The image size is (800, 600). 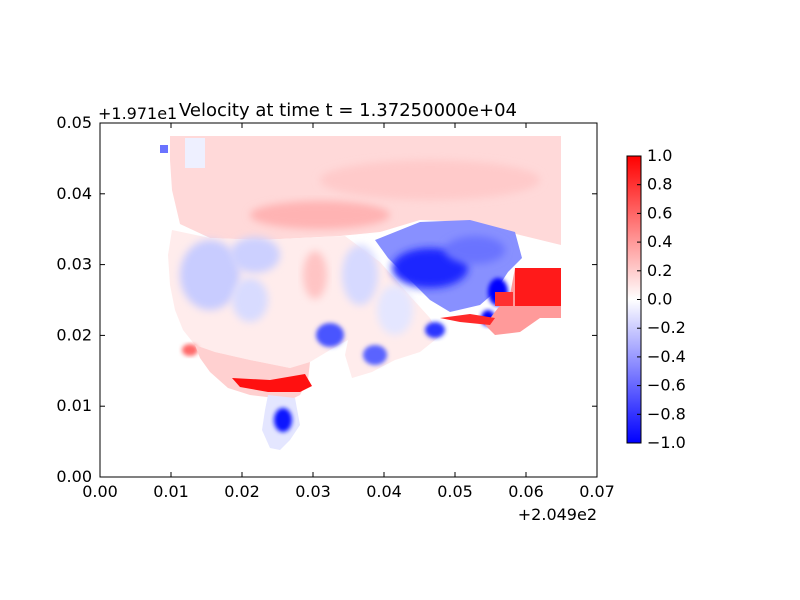 I want to click on y-tick-label: 0.03, so click(x=74, y=264).